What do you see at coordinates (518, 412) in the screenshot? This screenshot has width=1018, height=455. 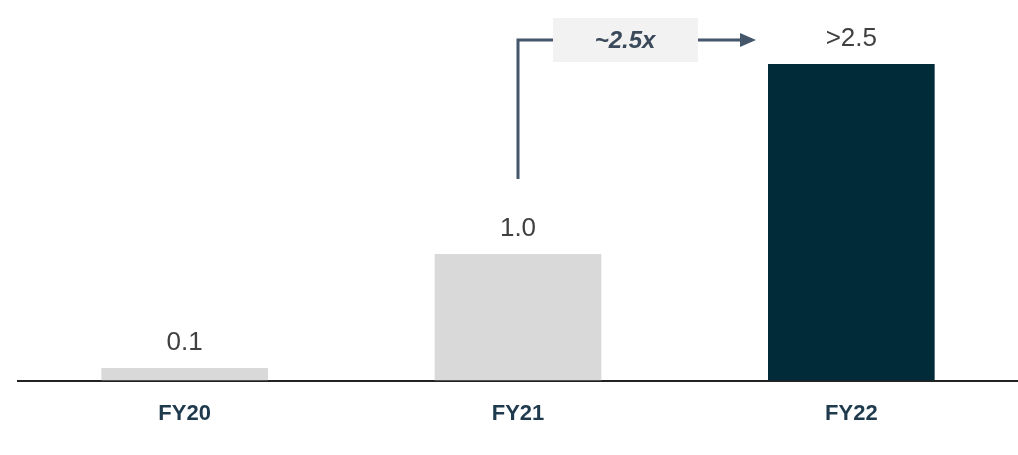 I see `x-tick-label: FY21` at bounding box center [518, 412].